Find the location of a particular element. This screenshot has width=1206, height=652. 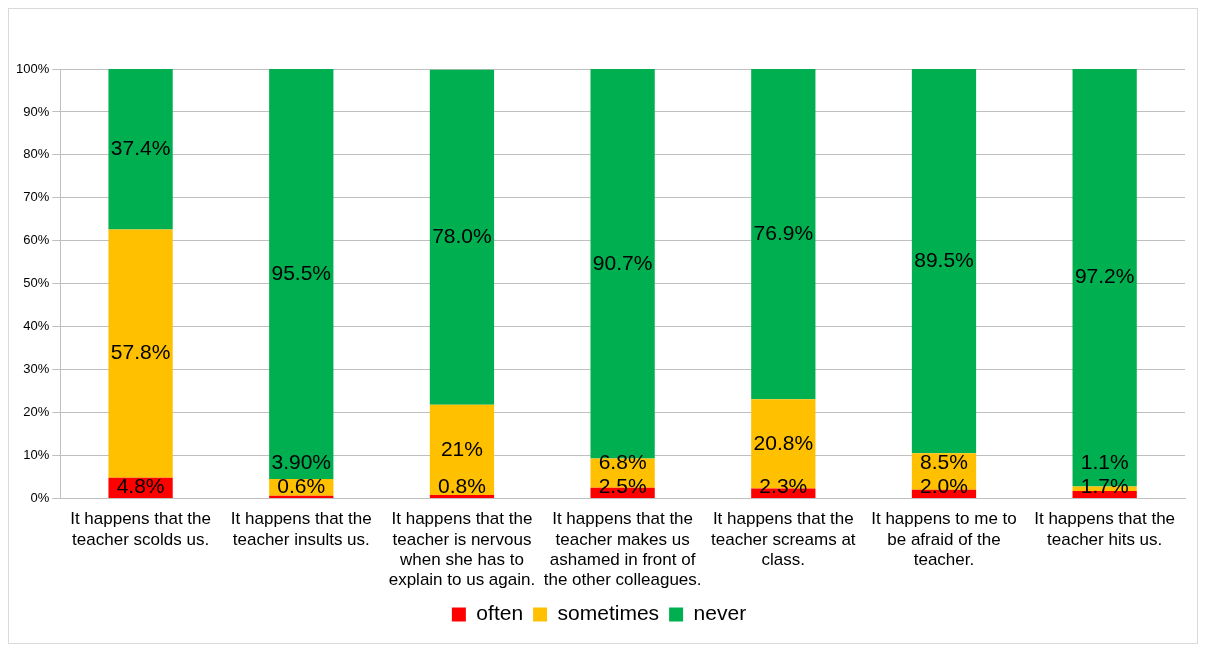

legend-label: sometimes is located at coordinates (608, 613).